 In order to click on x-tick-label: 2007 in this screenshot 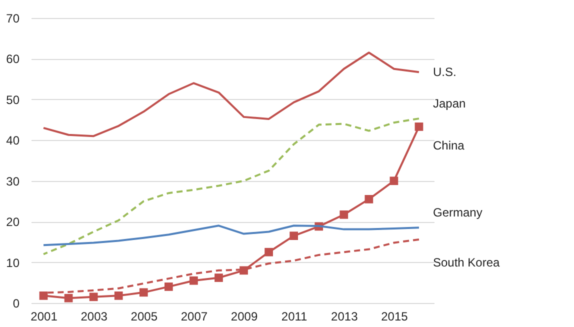, I will do `click(194, 317)`.